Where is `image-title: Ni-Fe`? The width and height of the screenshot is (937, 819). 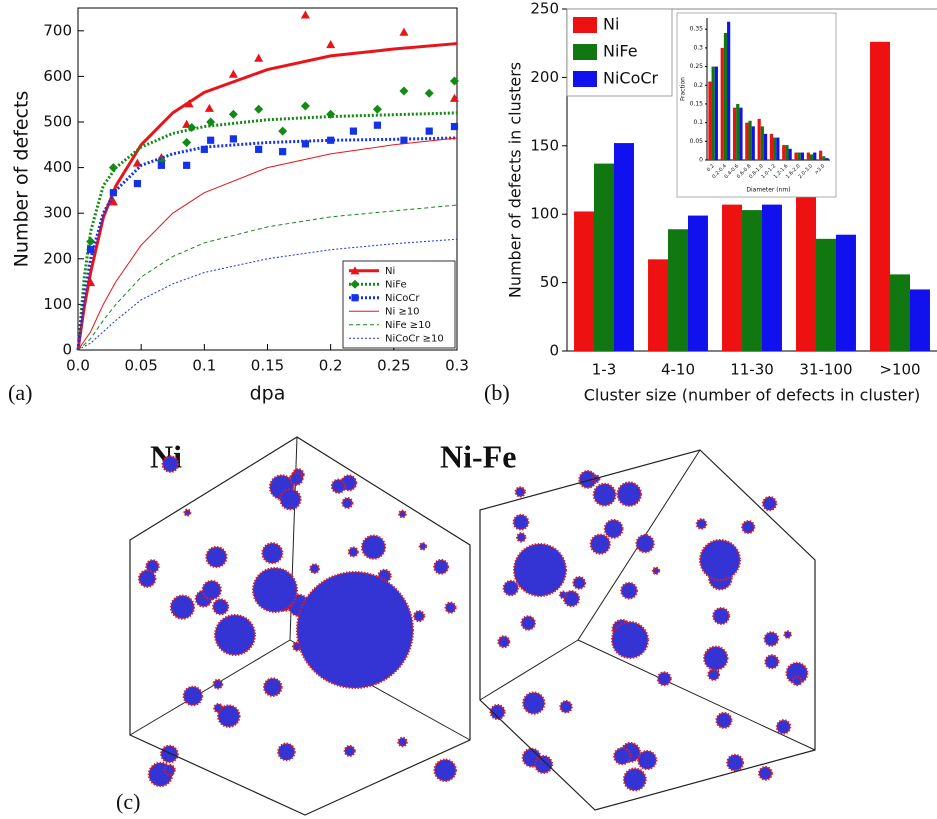 image-title: Ni-Fe is located at coordinates (478, 456).